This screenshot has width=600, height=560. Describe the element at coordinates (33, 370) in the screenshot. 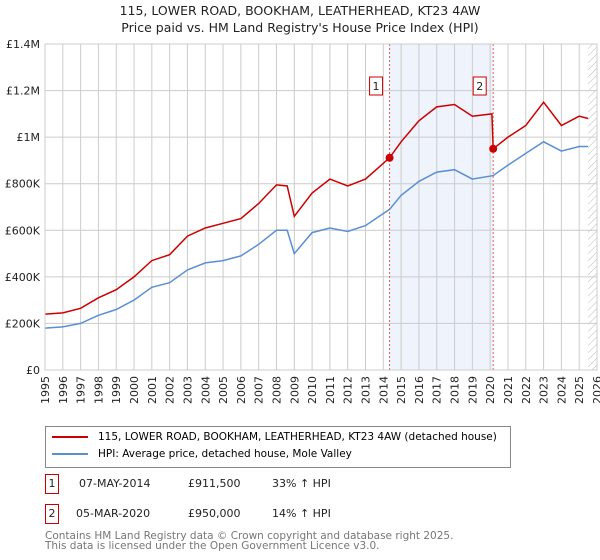

I see `y-tick-label: £0` at that location.